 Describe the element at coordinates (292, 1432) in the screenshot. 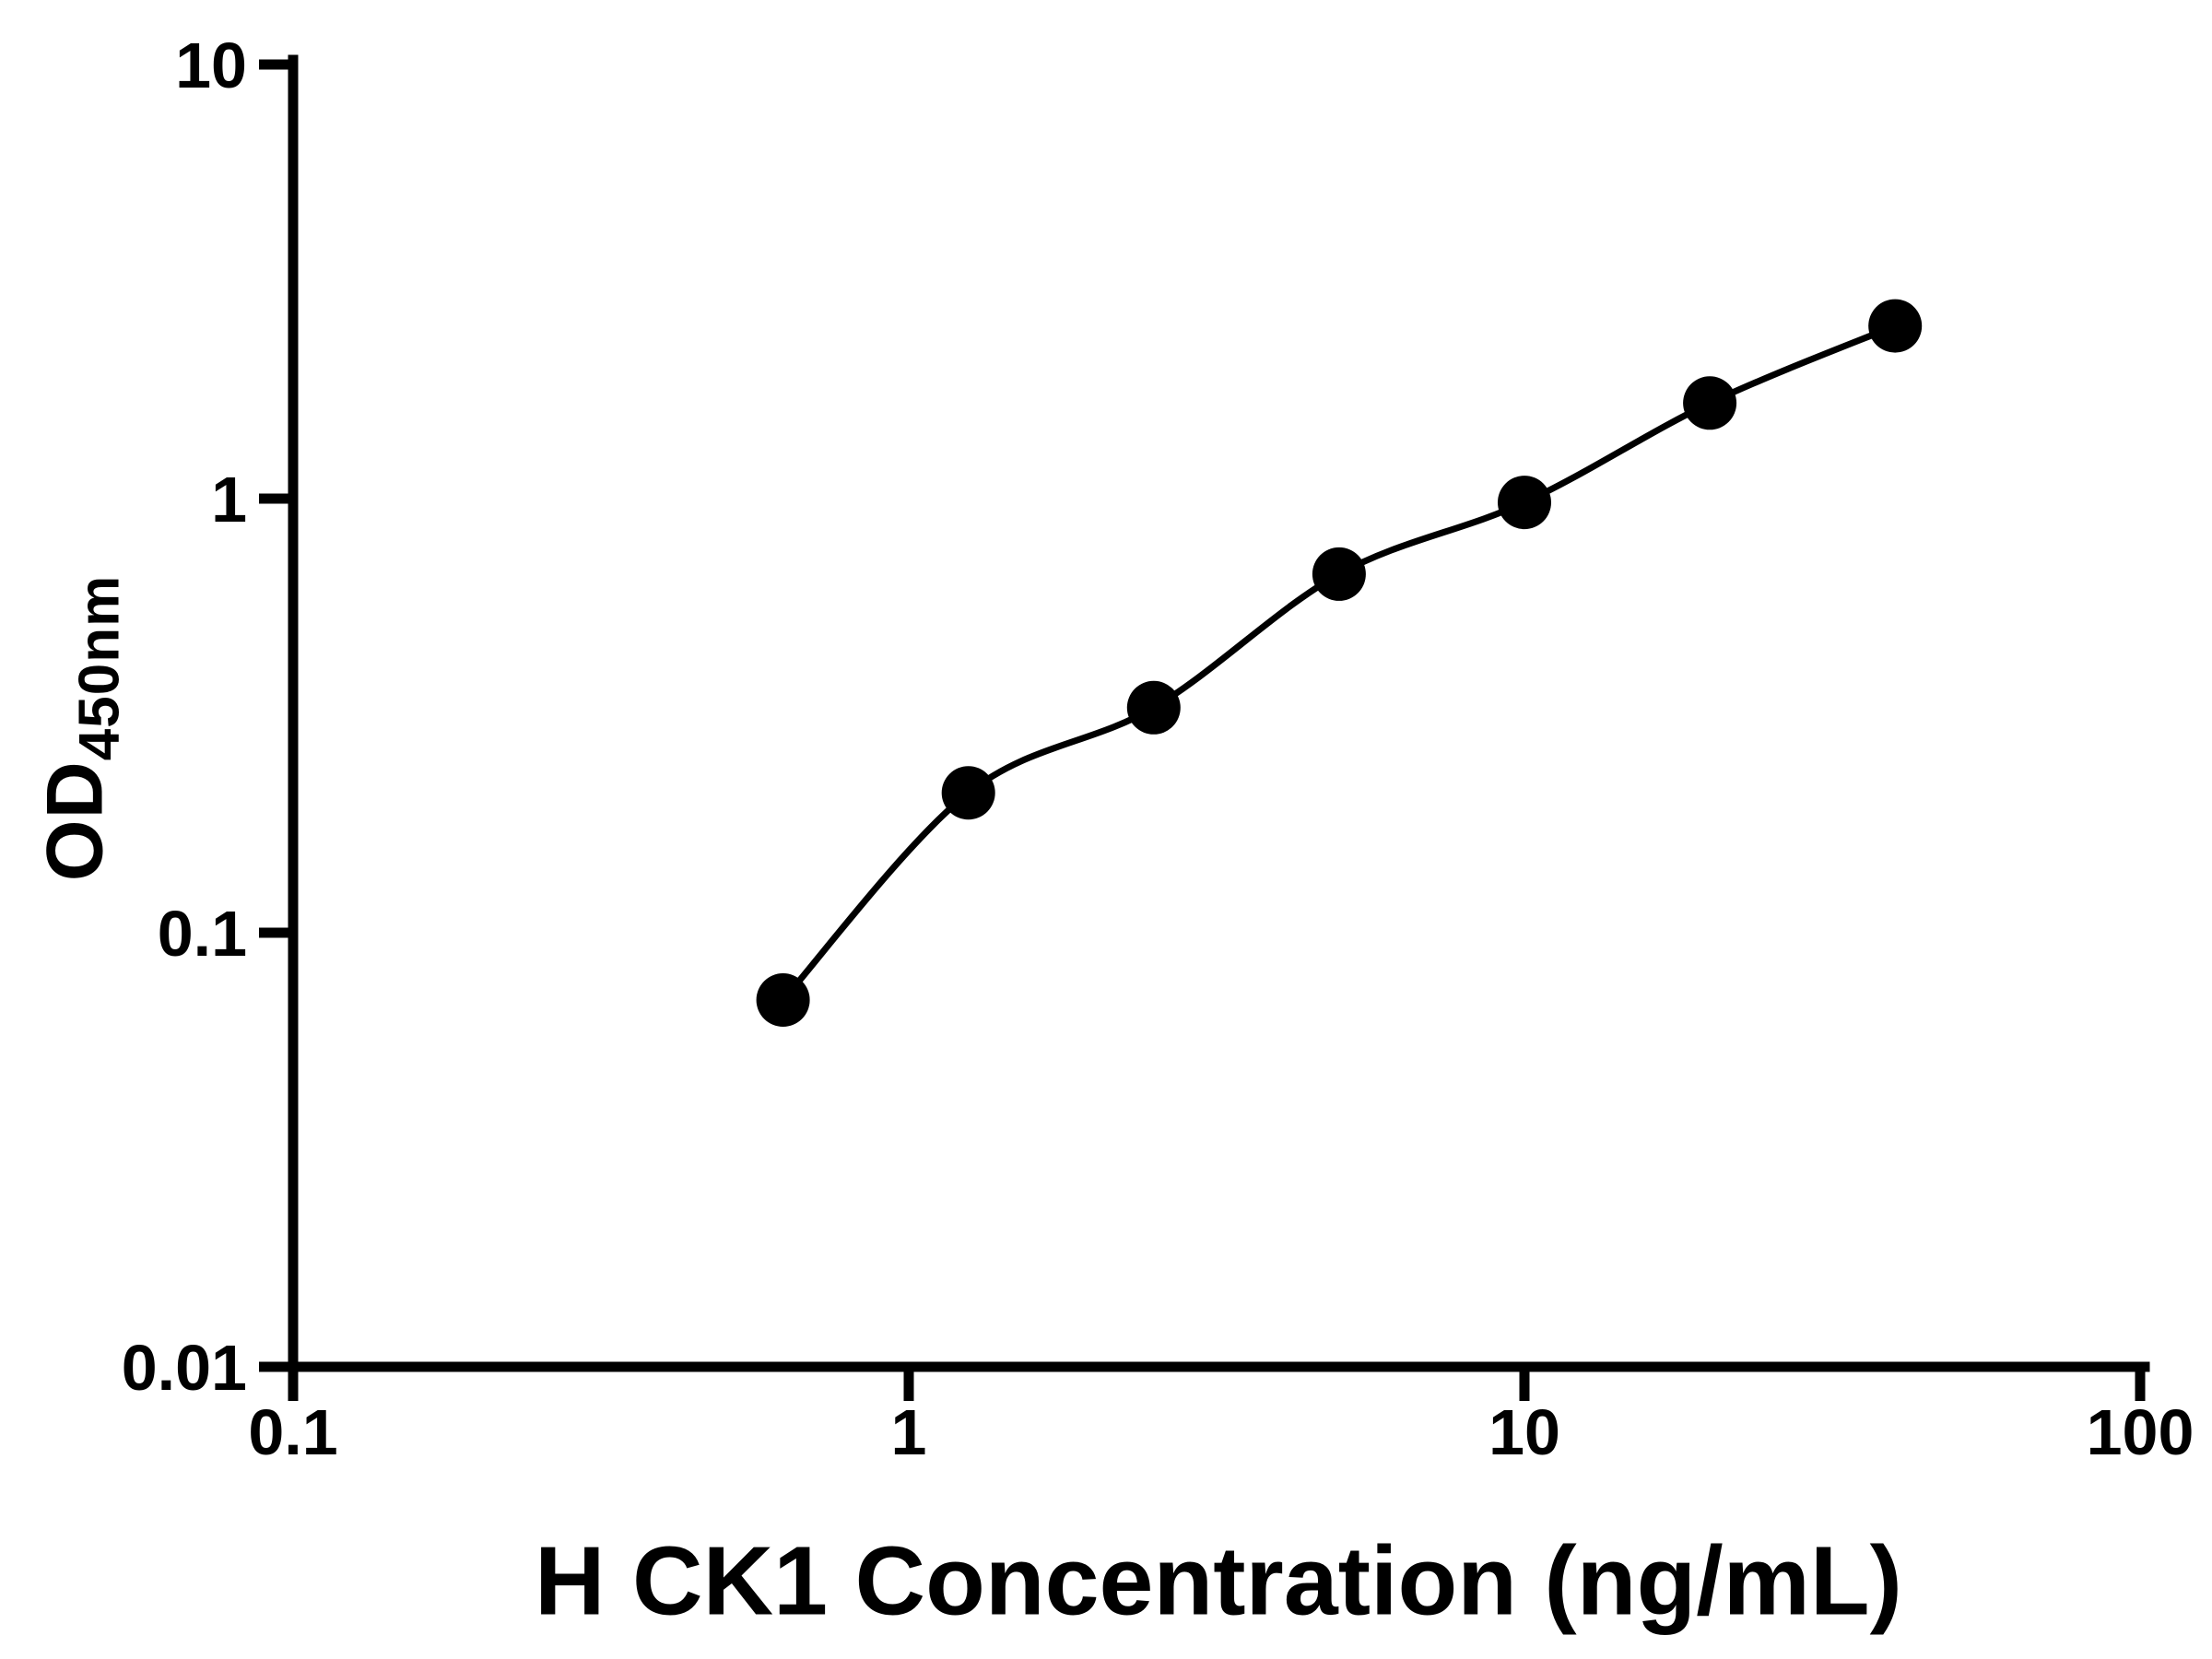

I see `x-tick-label: 0.1` at that location.